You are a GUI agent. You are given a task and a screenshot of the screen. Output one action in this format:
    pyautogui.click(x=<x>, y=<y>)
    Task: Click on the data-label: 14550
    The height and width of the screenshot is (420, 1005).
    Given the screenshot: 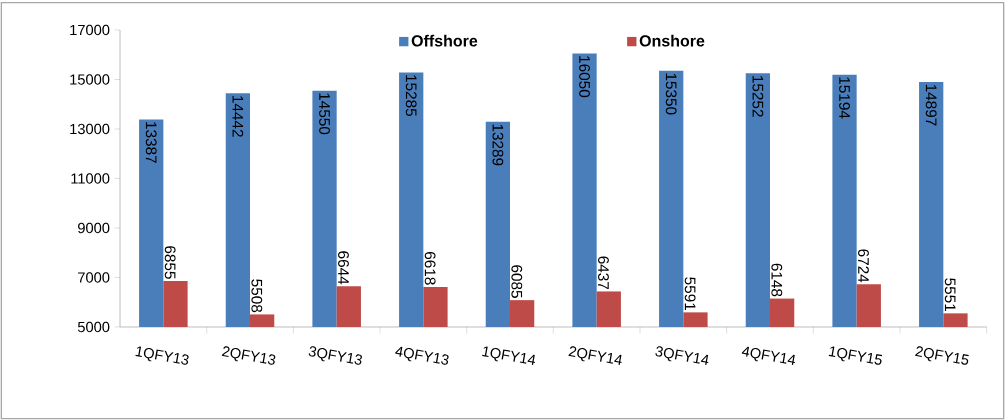 What is the action you would take?
    pyautogui.click(x=324, y=114)
    